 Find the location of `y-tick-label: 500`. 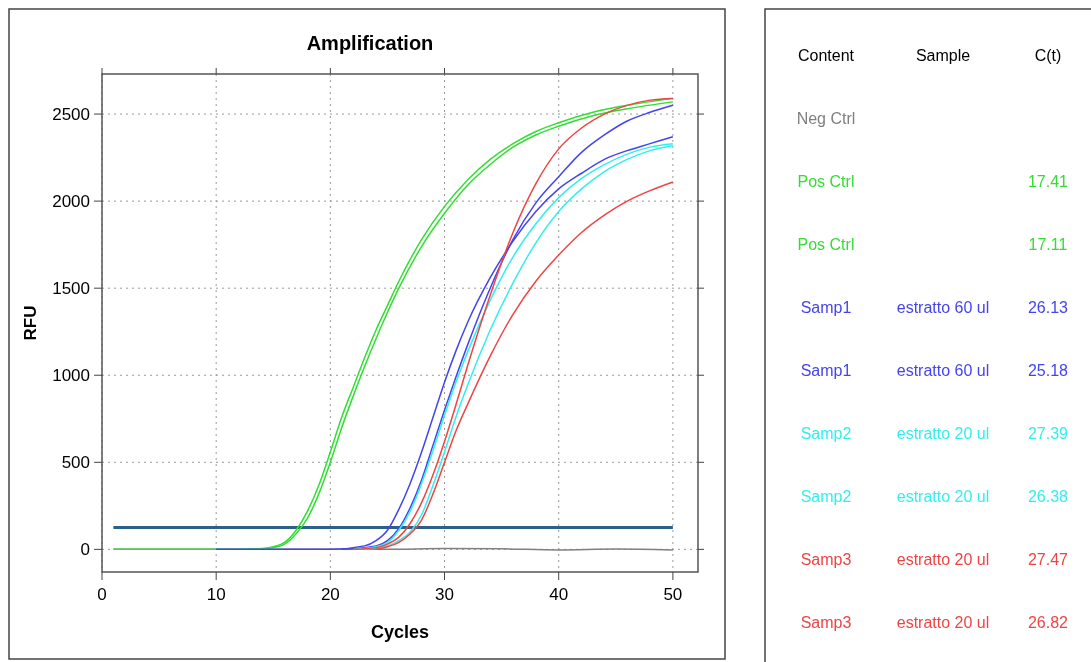

y-tick-label: 500 is located at coordinates (75, 463).